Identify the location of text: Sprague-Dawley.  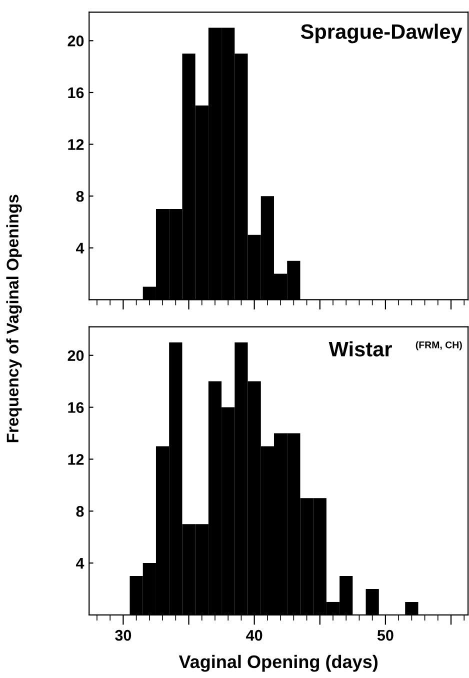
(381, 34).